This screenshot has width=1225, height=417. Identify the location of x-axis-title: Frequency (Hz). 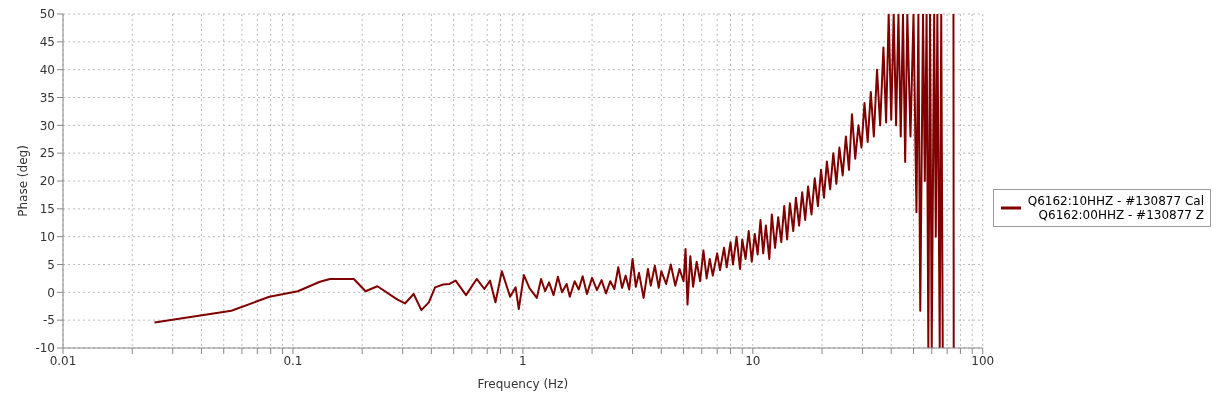
(523, 384).